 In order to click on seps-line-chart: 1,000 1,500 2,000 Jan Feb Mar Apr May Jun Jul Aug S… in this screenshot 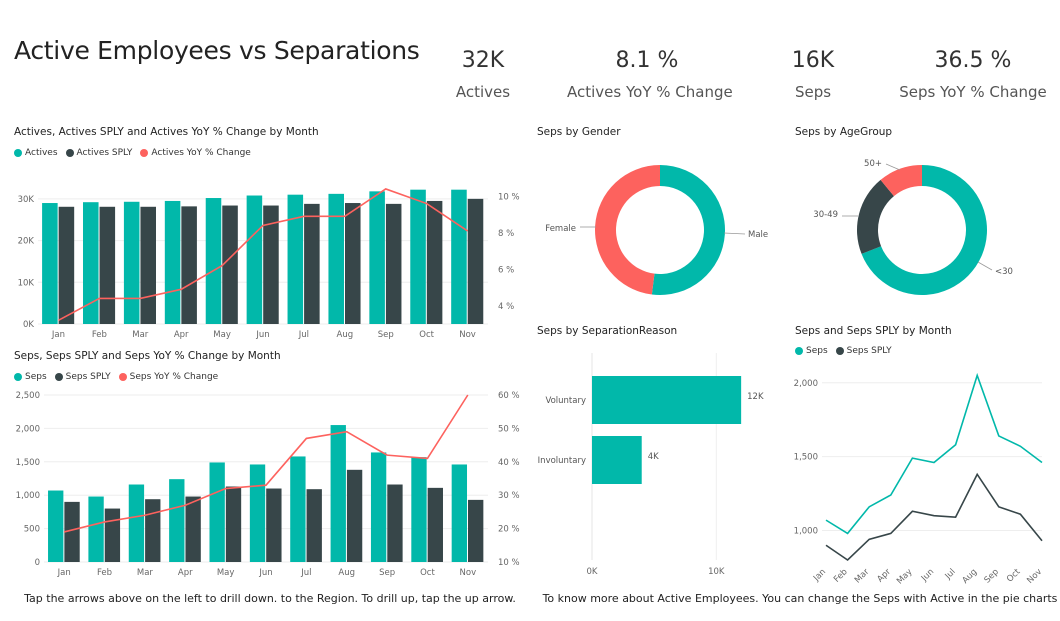, I will do `click(922, 472)`.